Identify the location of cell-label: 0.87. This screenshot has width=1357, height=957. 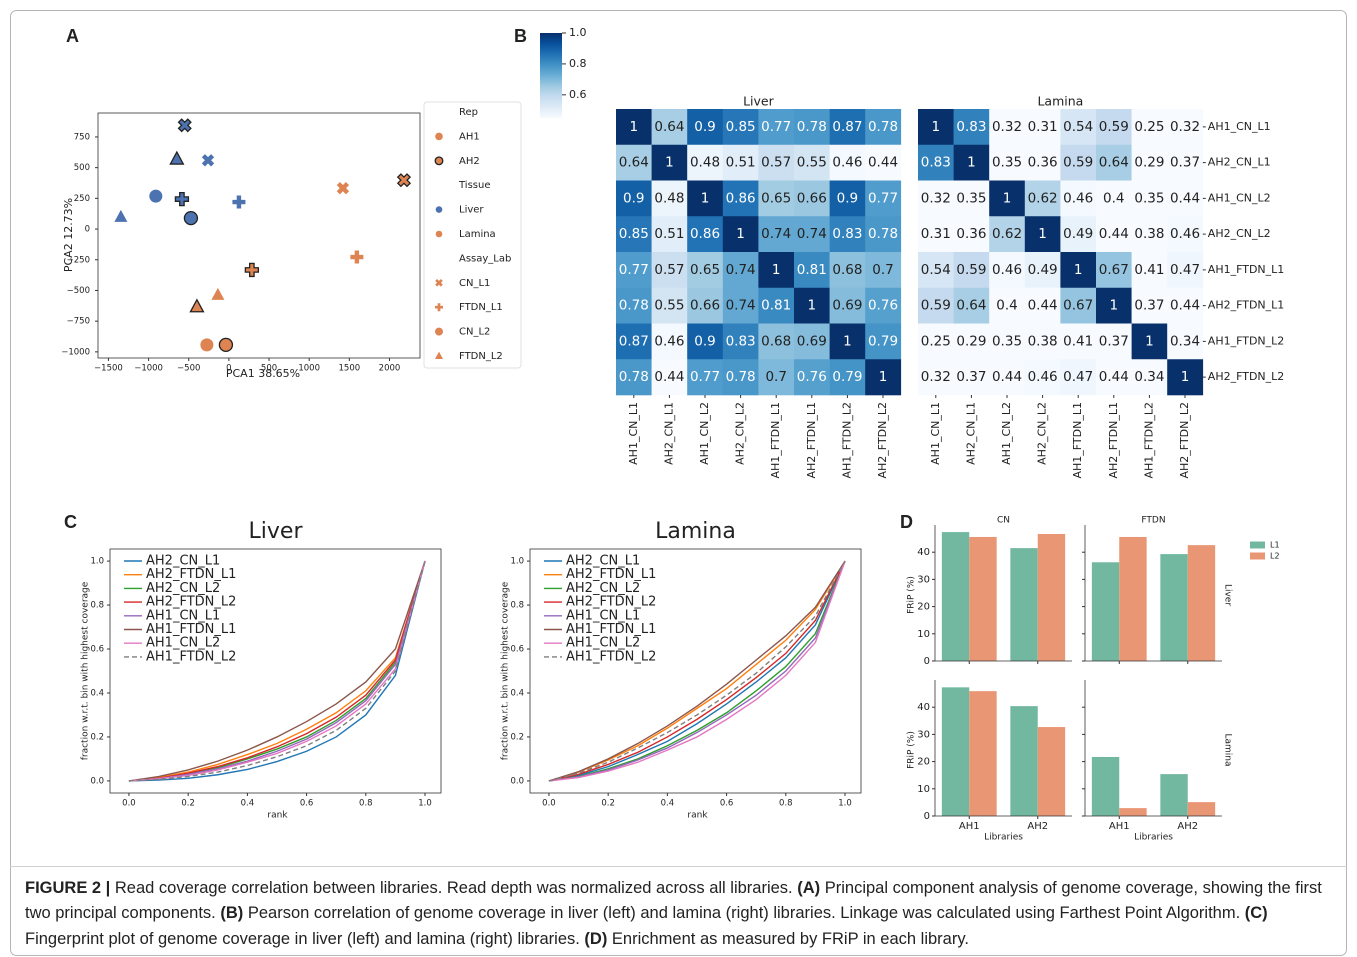
(634, 341).